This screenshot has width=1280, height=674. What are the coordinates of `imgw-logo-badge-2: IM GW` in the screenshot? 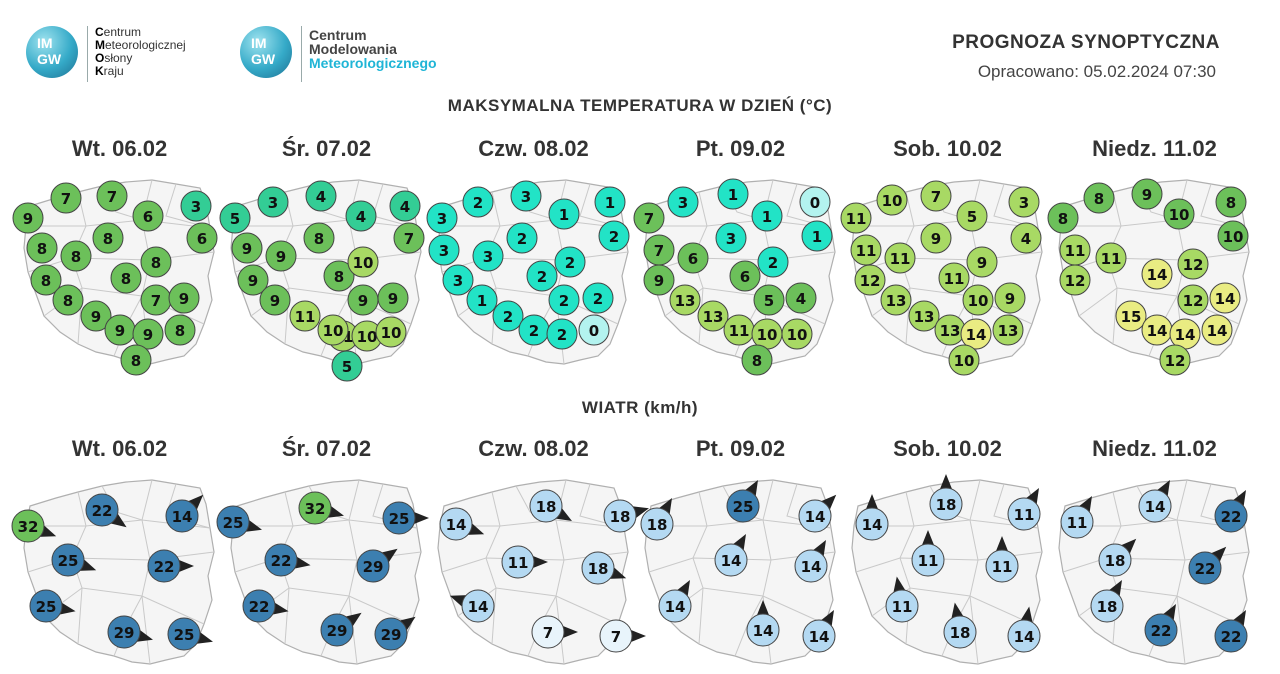 It's located at (266, 52).